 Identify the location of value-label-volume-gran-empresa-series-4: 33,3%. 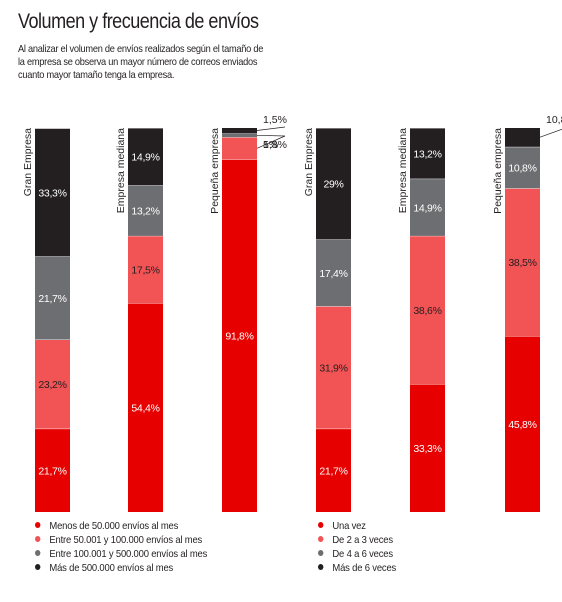
(52, 193).